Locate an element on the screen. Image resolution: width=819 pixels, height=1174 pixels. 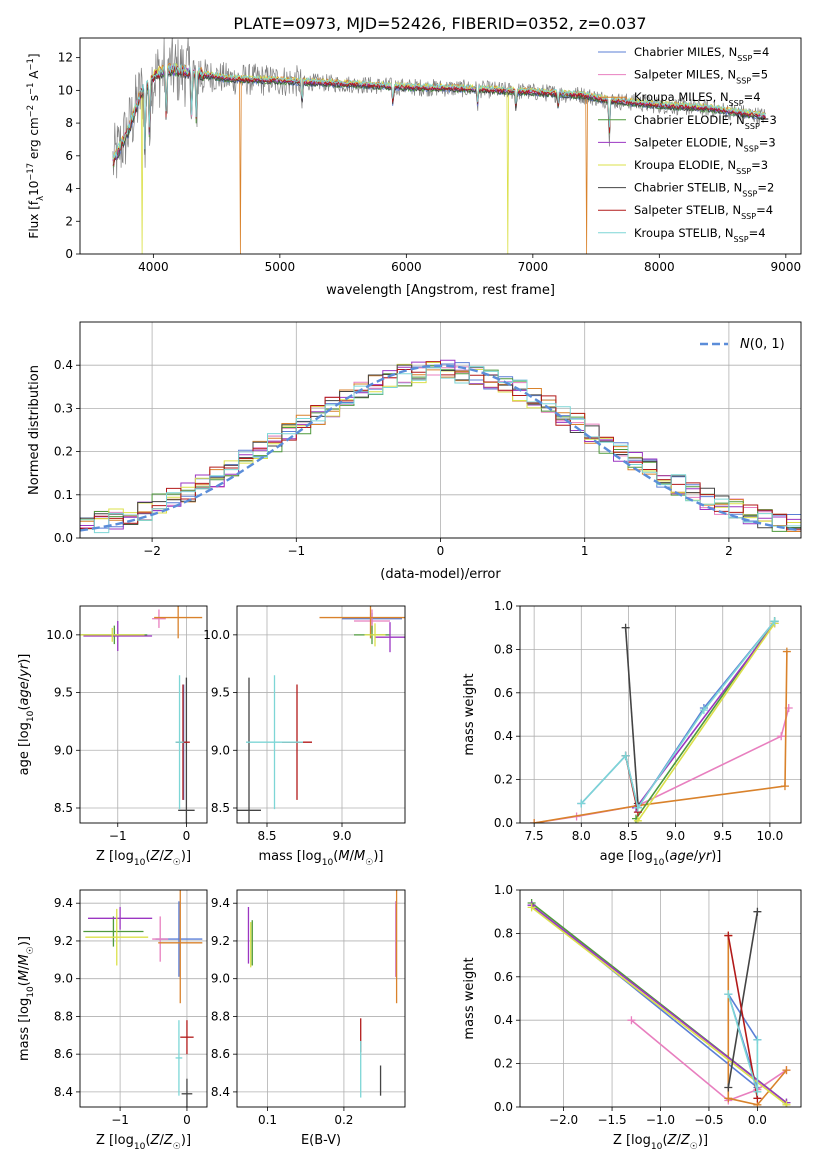
plot-area-weight_vs_age is located at coordinates (661, 720).